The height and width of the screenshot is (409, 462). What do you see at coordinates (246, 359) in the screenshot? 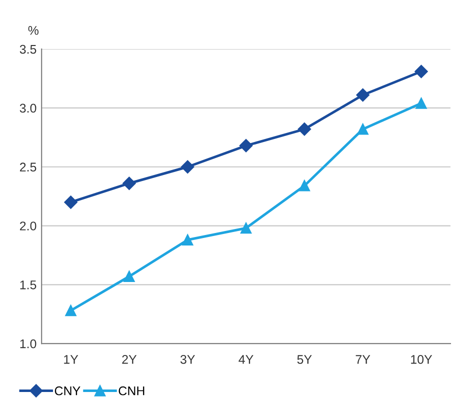
I see `x-tick-label: 4Y` at bounding box center [246, 359].